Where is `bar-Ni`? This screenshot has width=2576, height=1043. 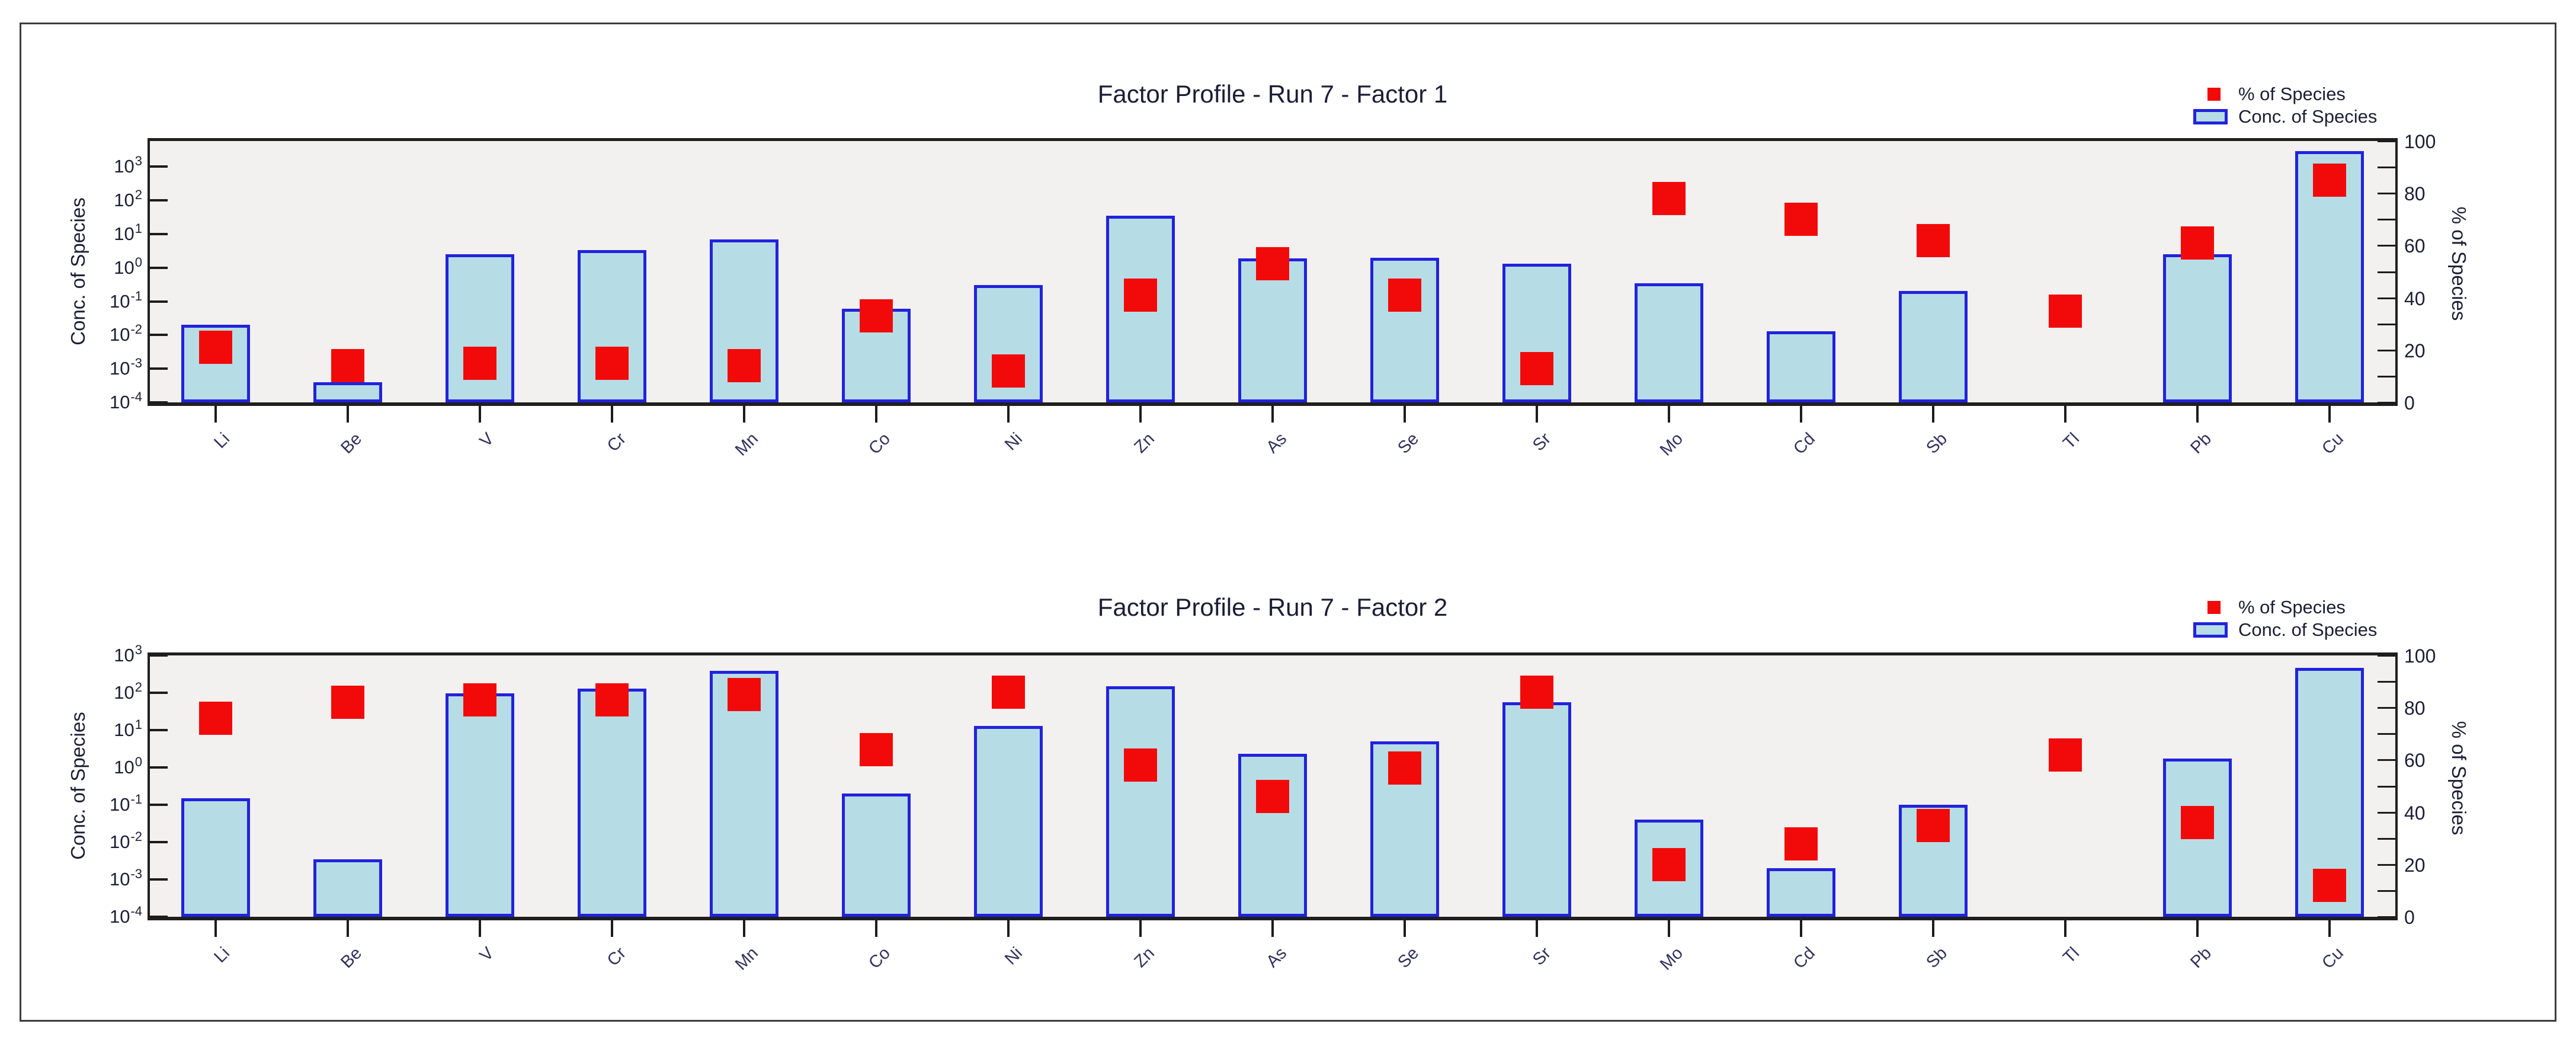 bar-Ni is located at coordinates (1008, 822).